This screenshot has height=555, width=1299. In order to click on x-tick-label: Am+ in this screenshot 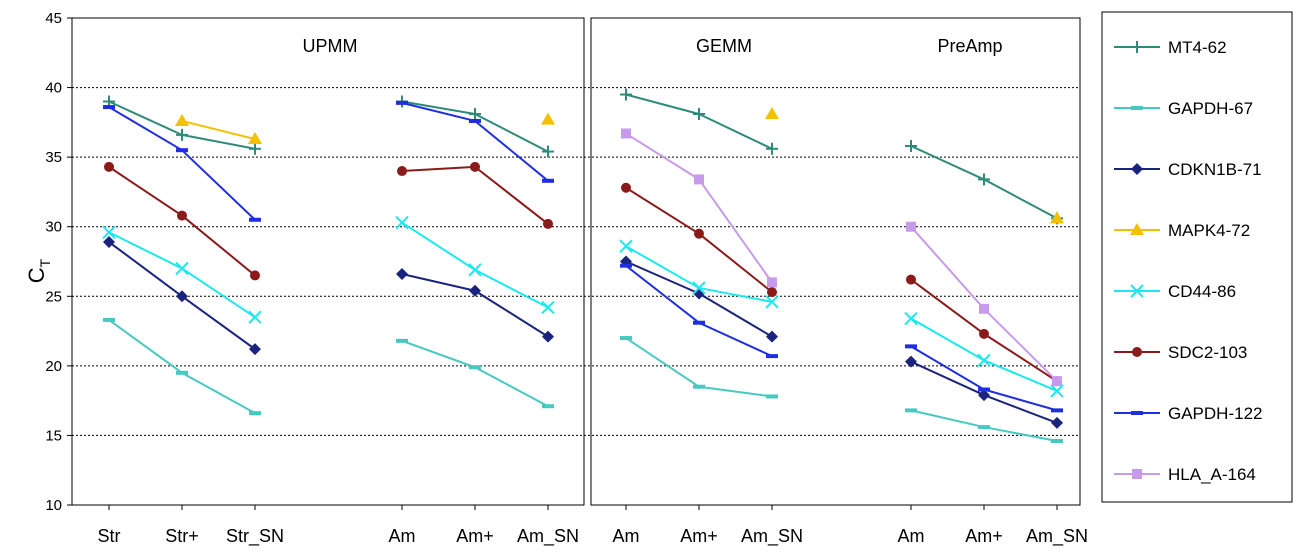, I will do `click(475, 536)`.